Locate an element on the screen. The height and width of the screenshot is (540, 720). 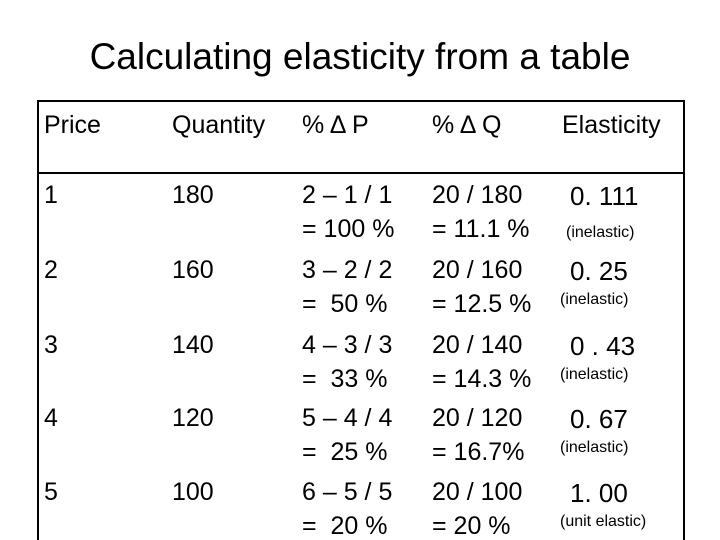
quantity-cell: 120 is located at coordinates (193, 418).